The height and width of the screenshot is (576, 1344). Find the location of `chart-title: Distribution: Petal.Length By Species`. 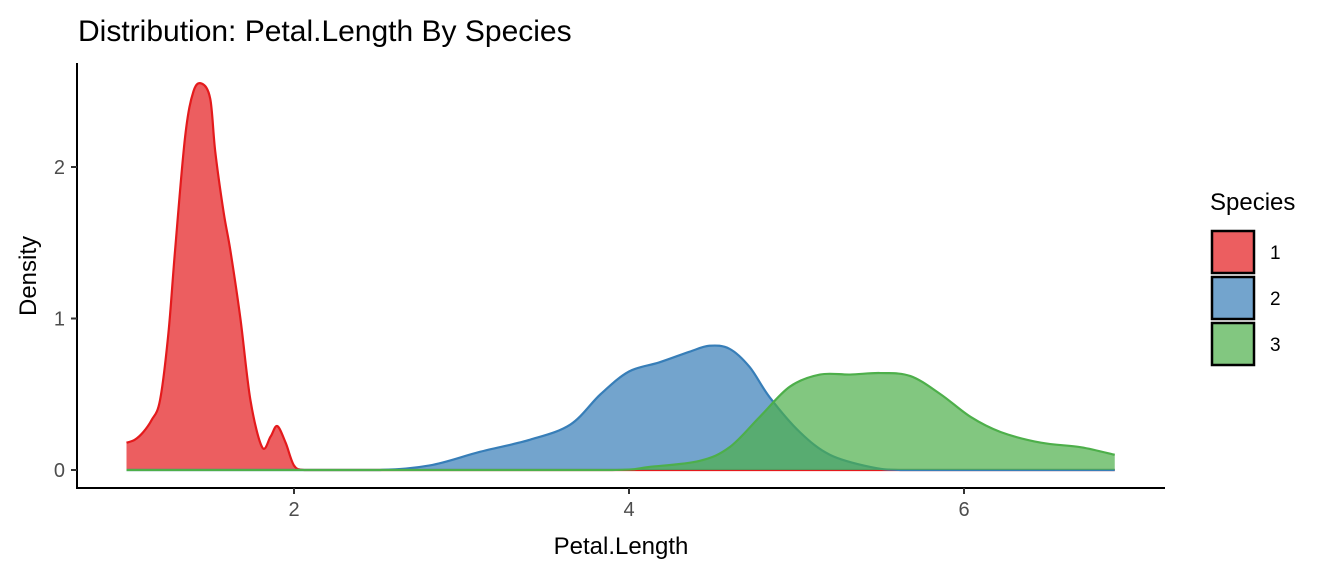

chart-title: Distribution: Petal.Length By Species is located at coordinates (325, 31).